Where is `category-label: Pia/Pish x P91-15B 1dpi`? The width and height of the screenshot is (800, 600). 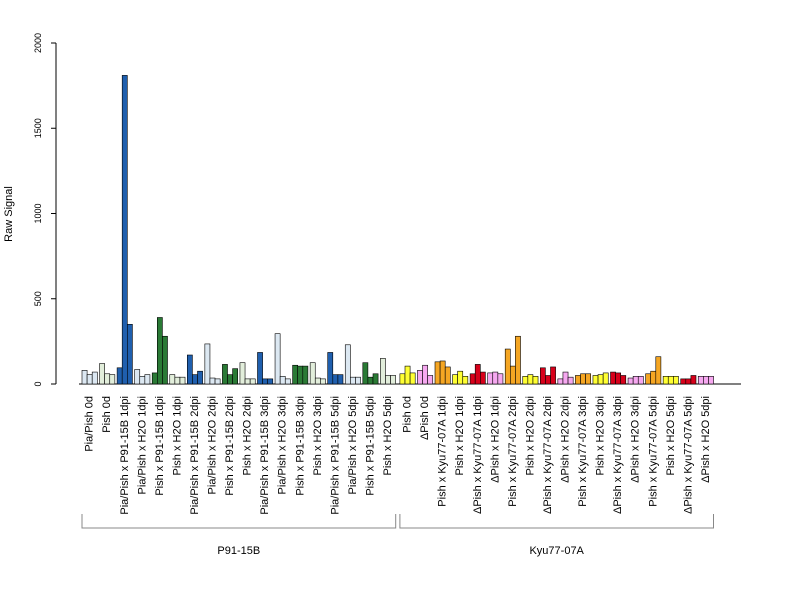 category-label: Pia/Pish x P91-15B 1dpi is located at coordinates (125, 455).